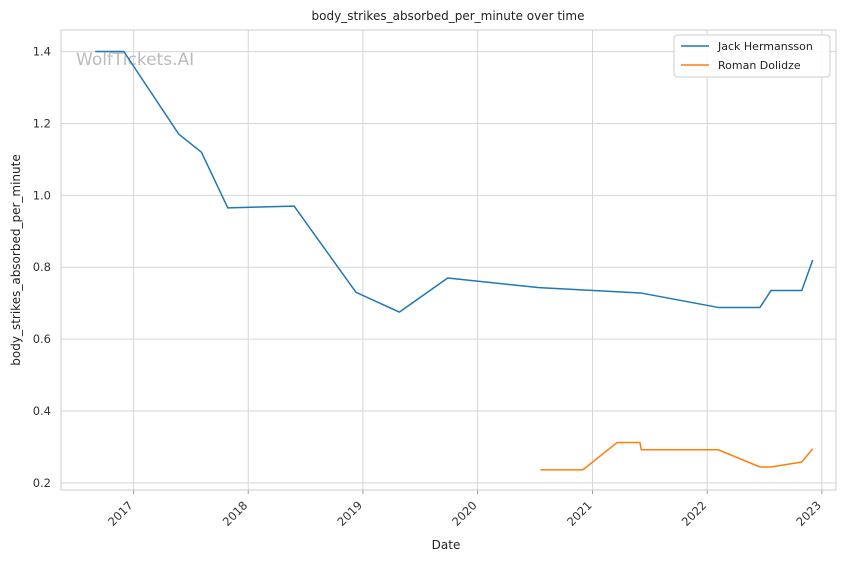  Describe the element at coordinates (349, 513) in the screenshot. I see `x-tick-label: 2019` at that location.